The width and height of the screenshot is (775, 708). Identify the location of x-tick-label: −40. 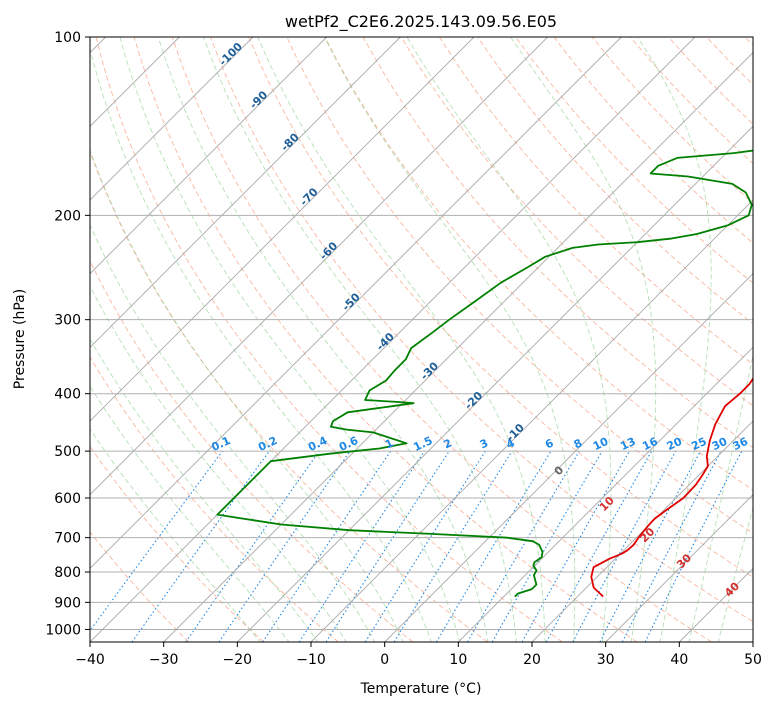
(90, 660).